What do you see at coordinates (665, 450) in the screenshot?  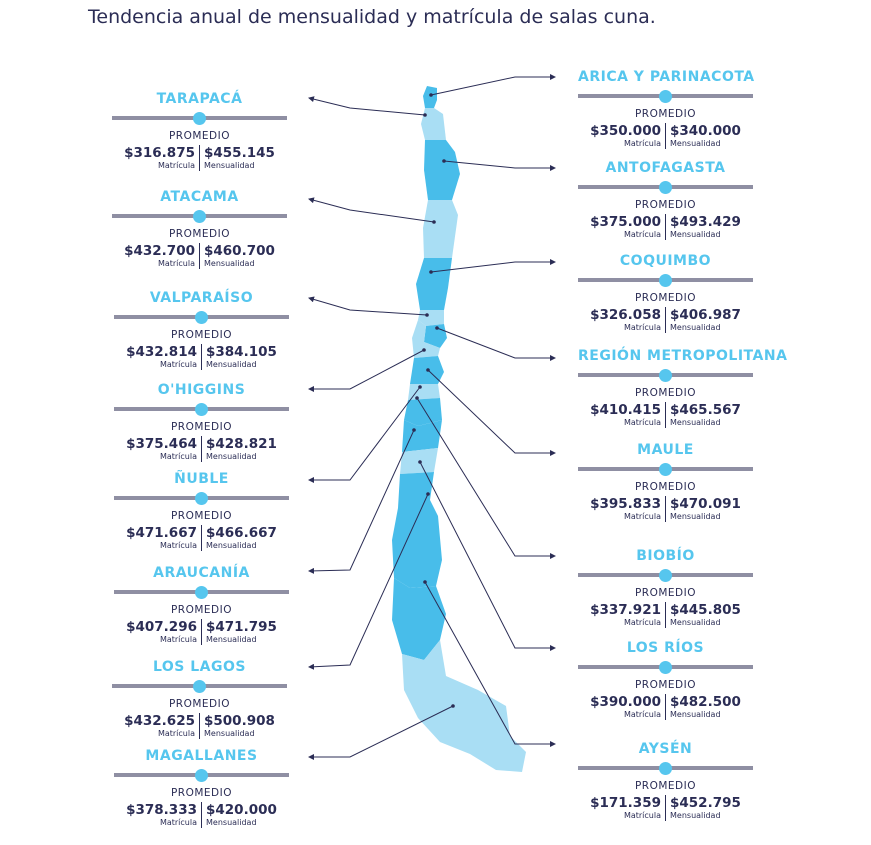 I see `region-name: MAULE` at bounding box center [665, 450].